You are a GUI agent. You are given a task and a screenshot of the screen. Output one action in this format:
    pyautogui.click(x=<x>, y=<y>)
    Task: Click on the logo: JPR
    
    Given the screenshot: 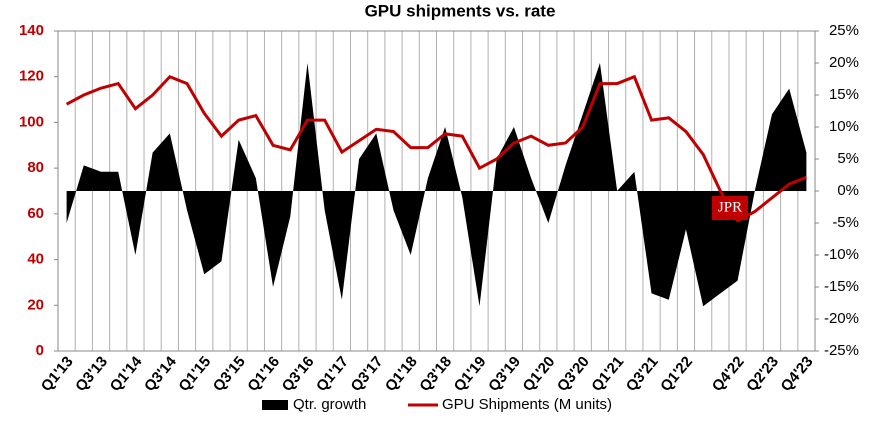 What is the action you would take?
    pyautogui.click(x=730, y=207)
    